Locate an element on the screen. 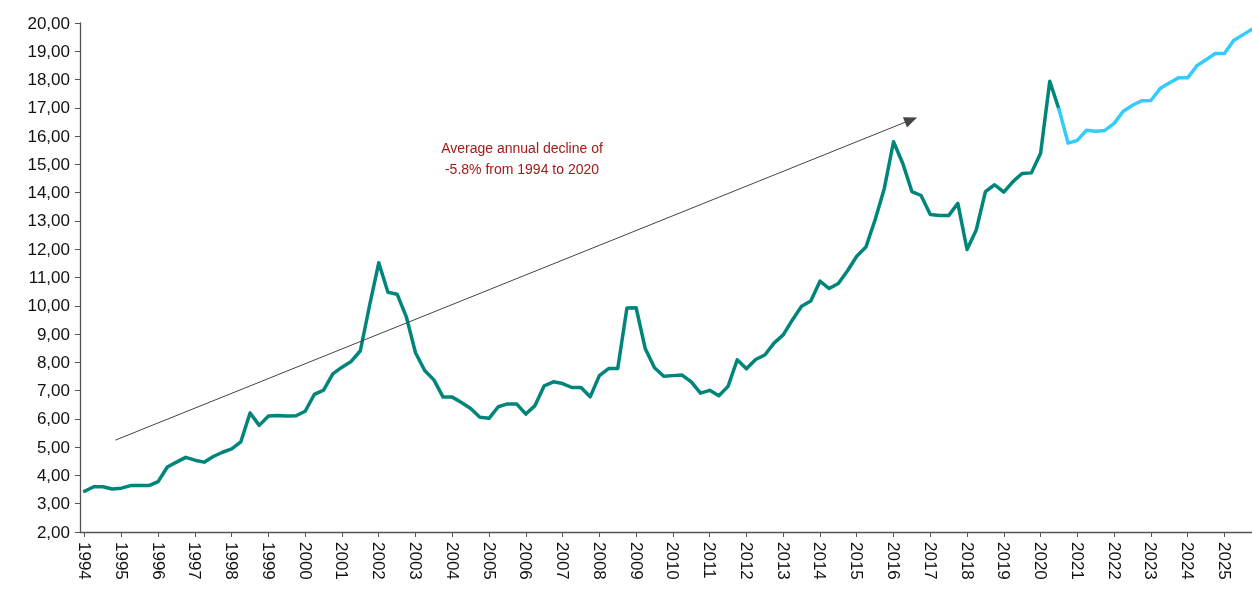 The width and height of the screenshot is (1252, 591). x-tick-label: 2011 is located at coordinates (710, 560).